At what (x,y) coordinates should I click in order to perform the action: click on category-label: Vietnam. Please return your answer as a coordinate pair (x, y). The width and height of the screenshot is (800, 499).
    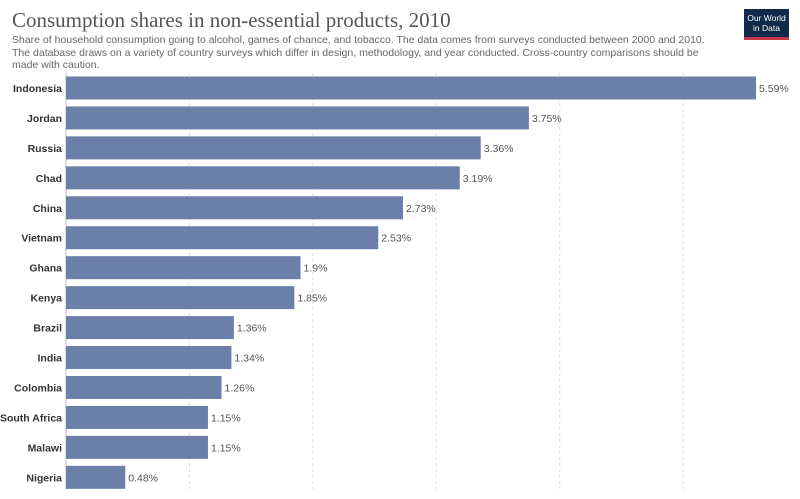
    Looking at the image, I should click on (41, 239).